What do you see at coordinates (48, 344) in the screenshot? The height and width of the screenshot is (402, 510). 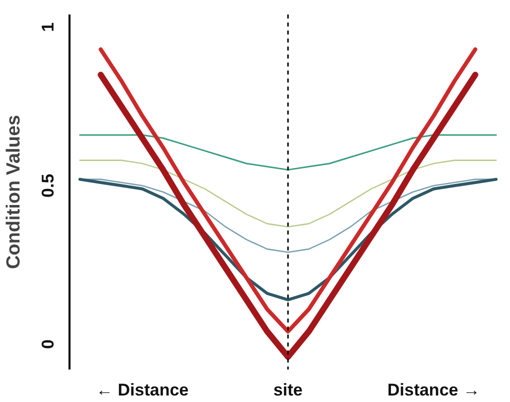 I see `y-tick-label: 0` at bounding box center [48, 344].